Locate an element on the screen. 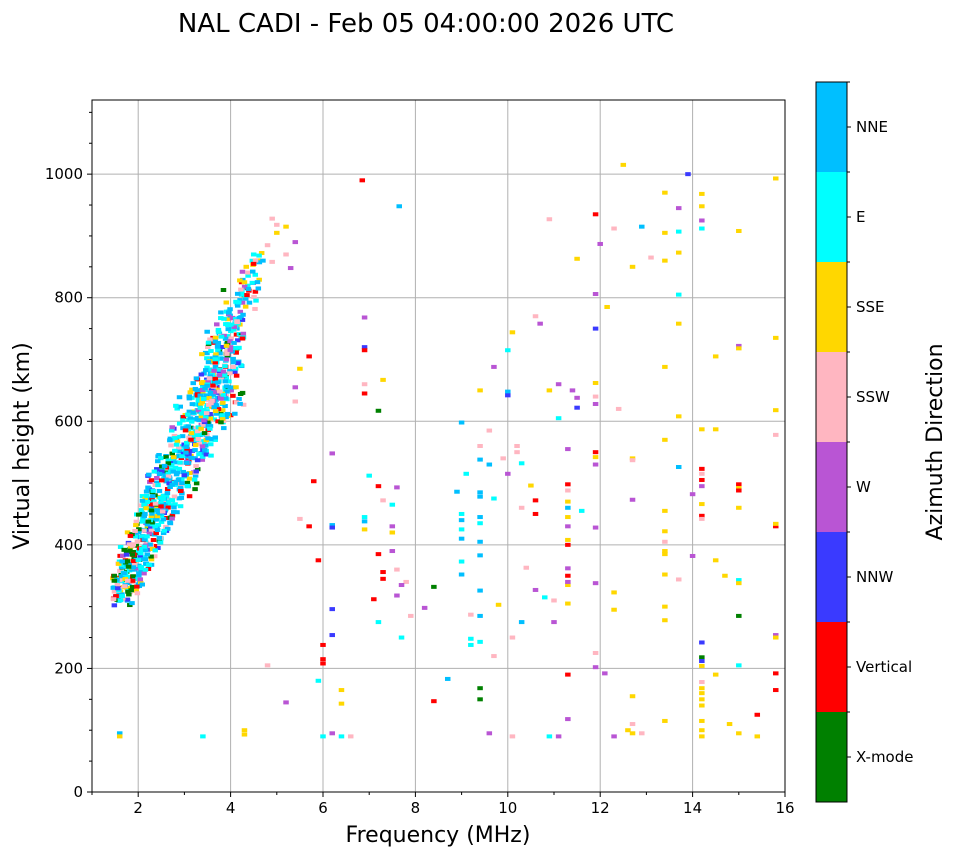 Image resolution: width=958 pixels, height=857 pixels. colorbar-tick-label: E is located at coordinates (860, 217).